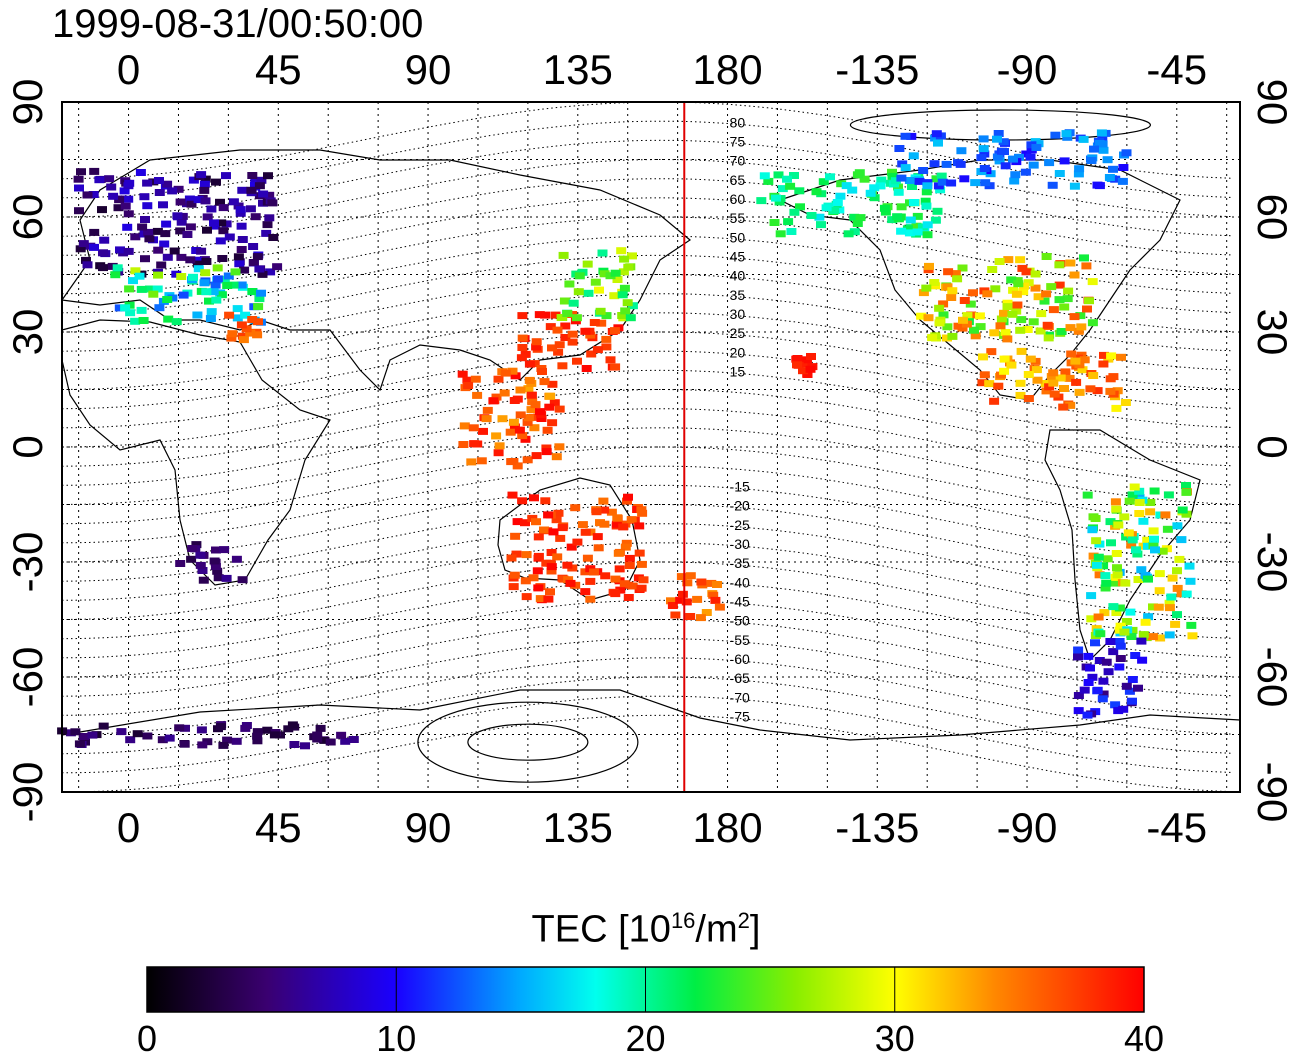 This screenshot has width=1292, height=1060. Describe the element at coordinates (528, 742) in the screenshot. I see `south-pole-ellipse-outer` at that location.